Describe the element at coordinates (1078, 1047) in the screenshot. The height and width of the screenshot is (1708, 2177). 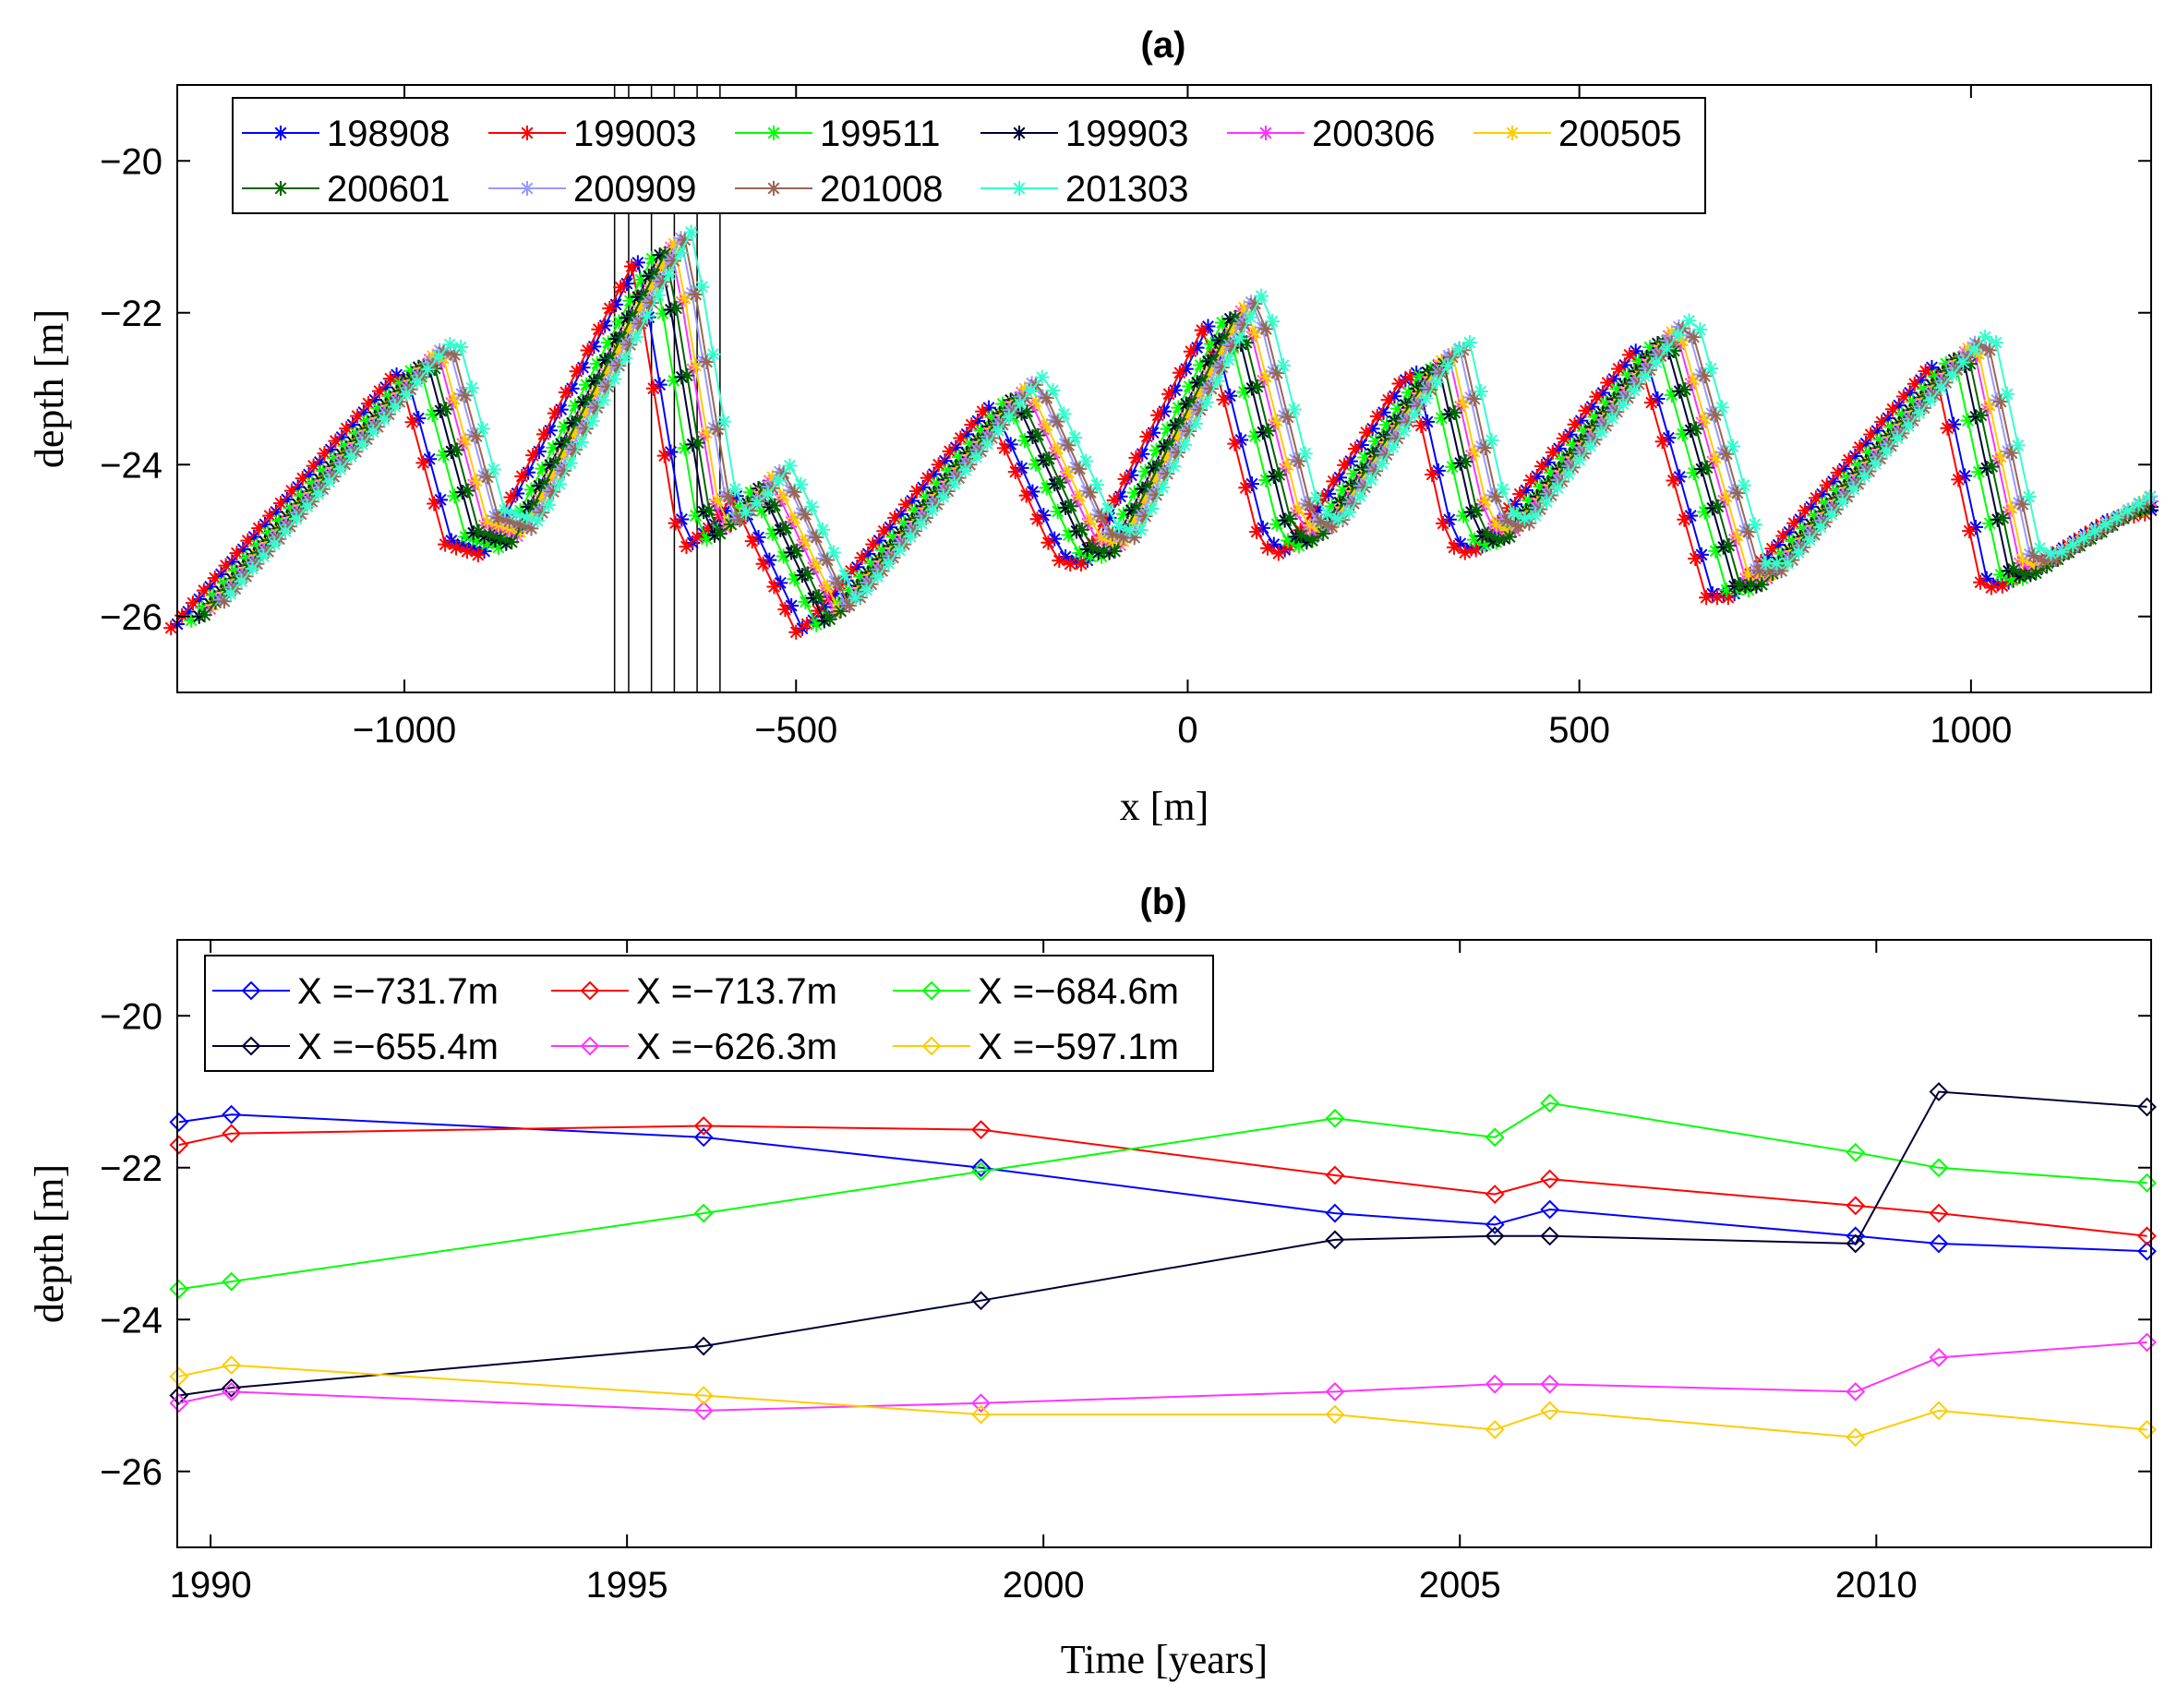
I see `panel-b-legend-label: X =−597.1m` at that location.